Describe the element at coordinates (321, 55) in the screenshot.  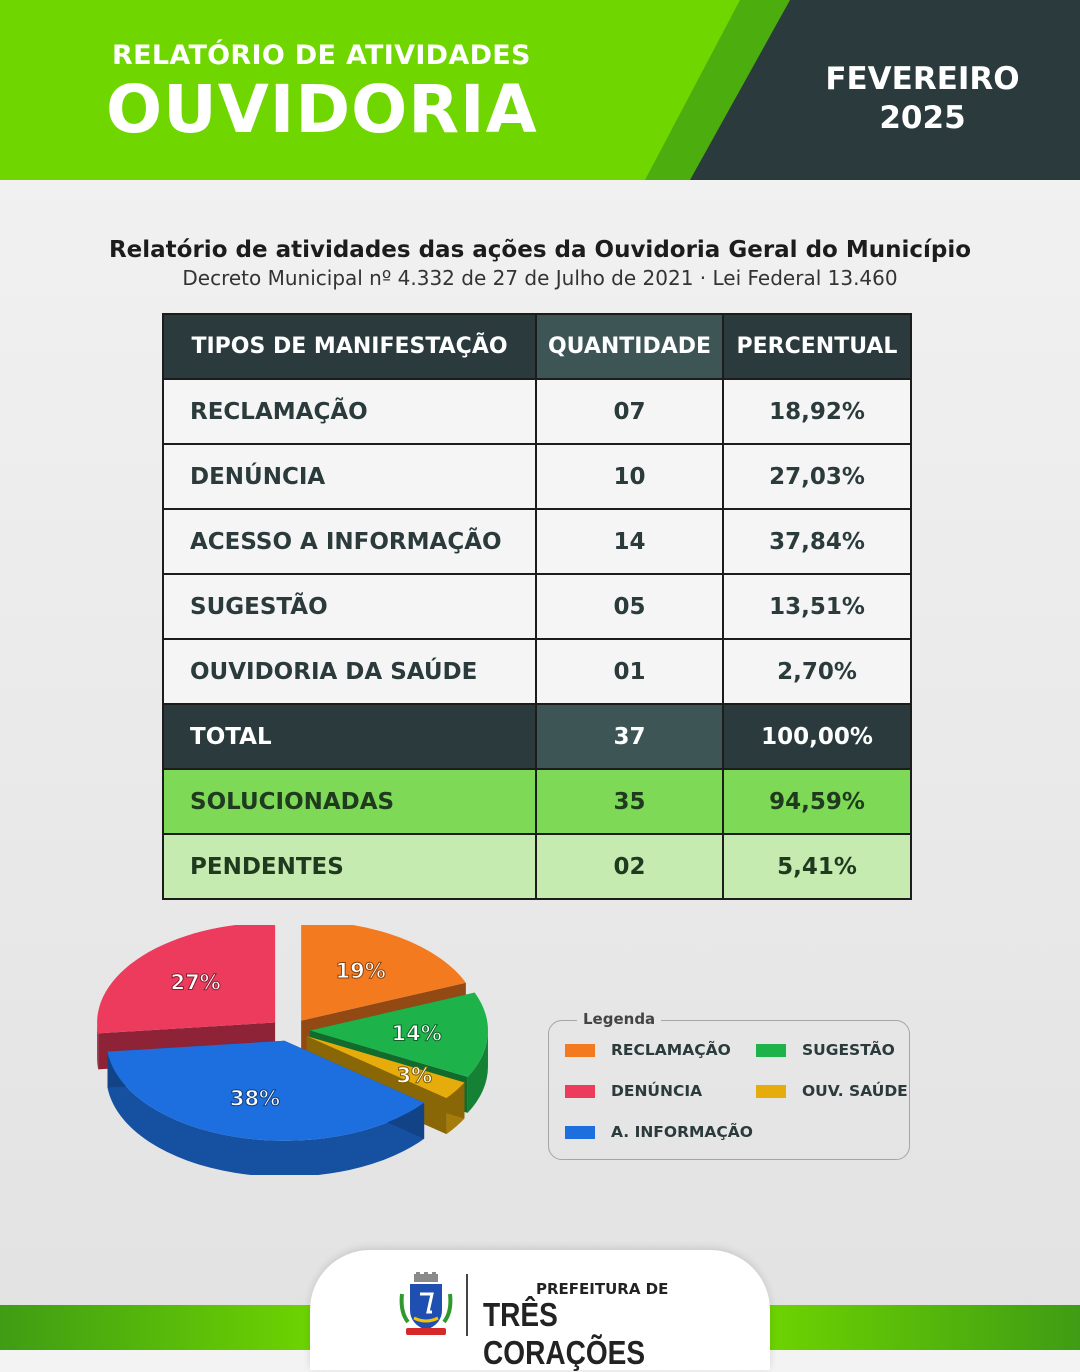
I see `header-subtitle: RELATÓRIO DE ATIVIDADES` at that location.